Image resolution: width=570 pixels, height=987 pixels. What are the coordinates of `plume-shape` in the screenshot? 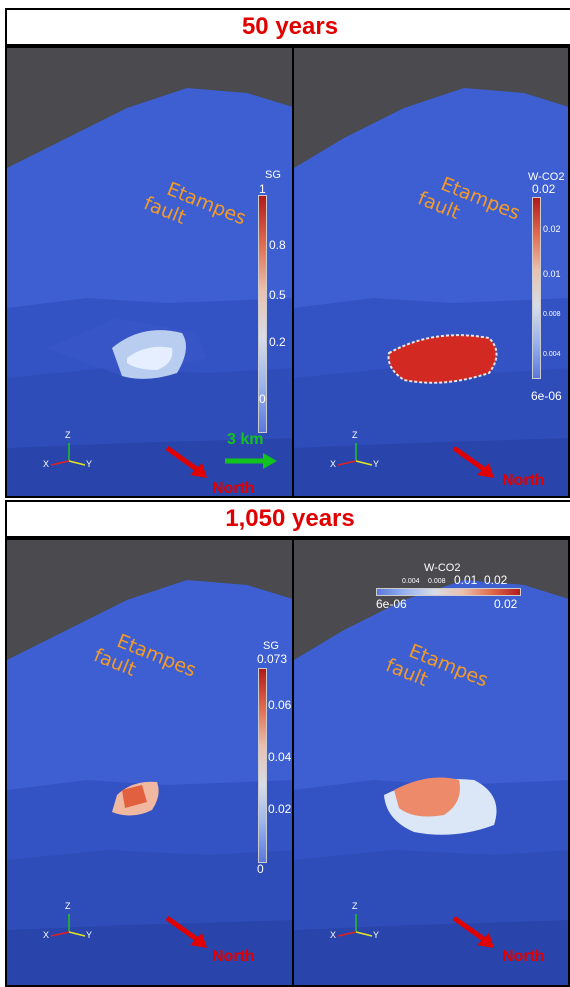 It's located at (442, 359).